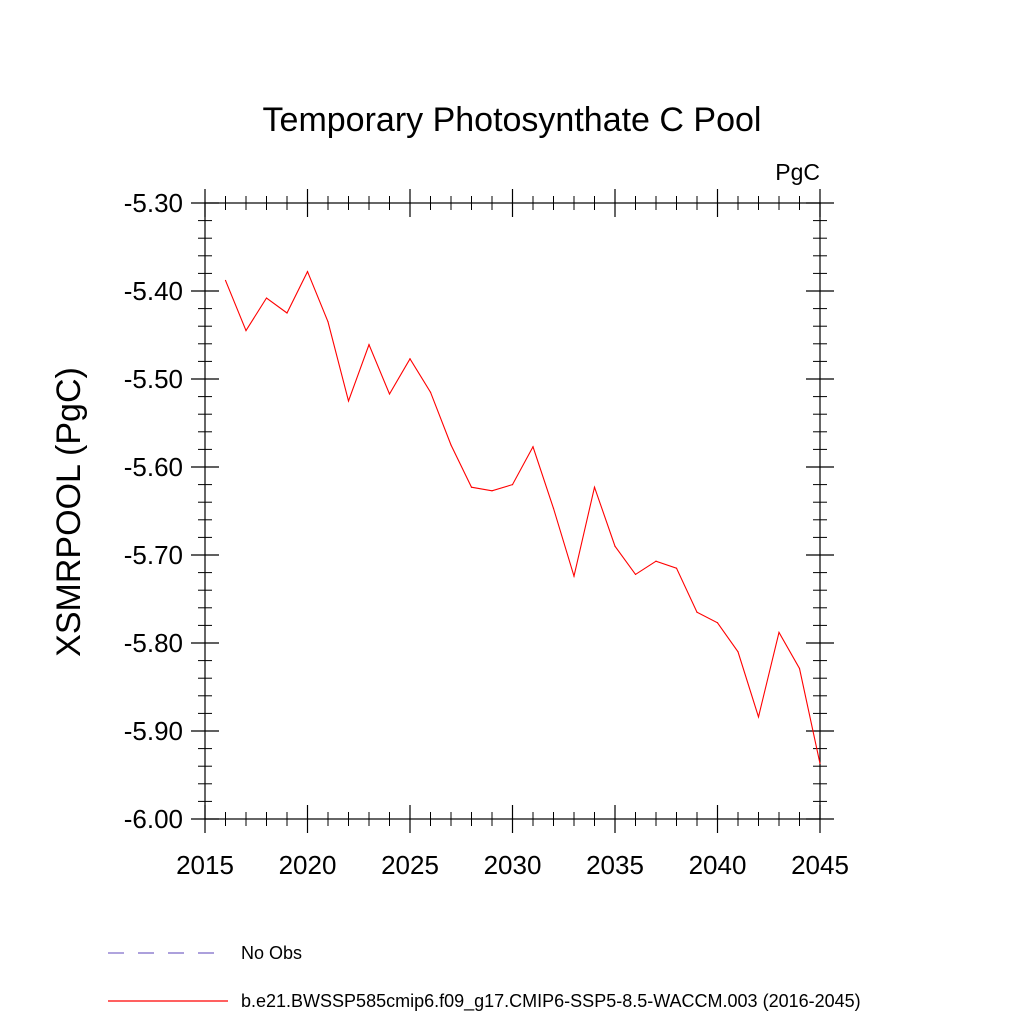 The height and width of the screenshot is (1024, 1024). What do you see at coordinates (153, 379) in the screenshot?
I see `y-tick-label: -5.50` at bounding box center [153, 379].